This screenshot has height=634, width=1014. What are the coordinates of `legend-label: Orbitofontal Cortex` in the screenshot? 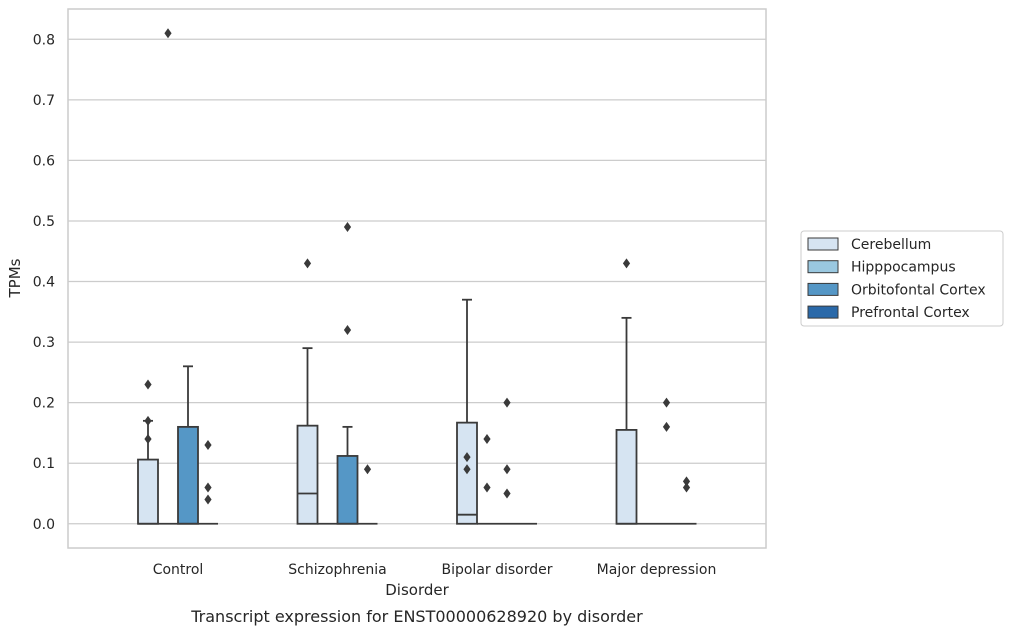 It's located at (918, 290).